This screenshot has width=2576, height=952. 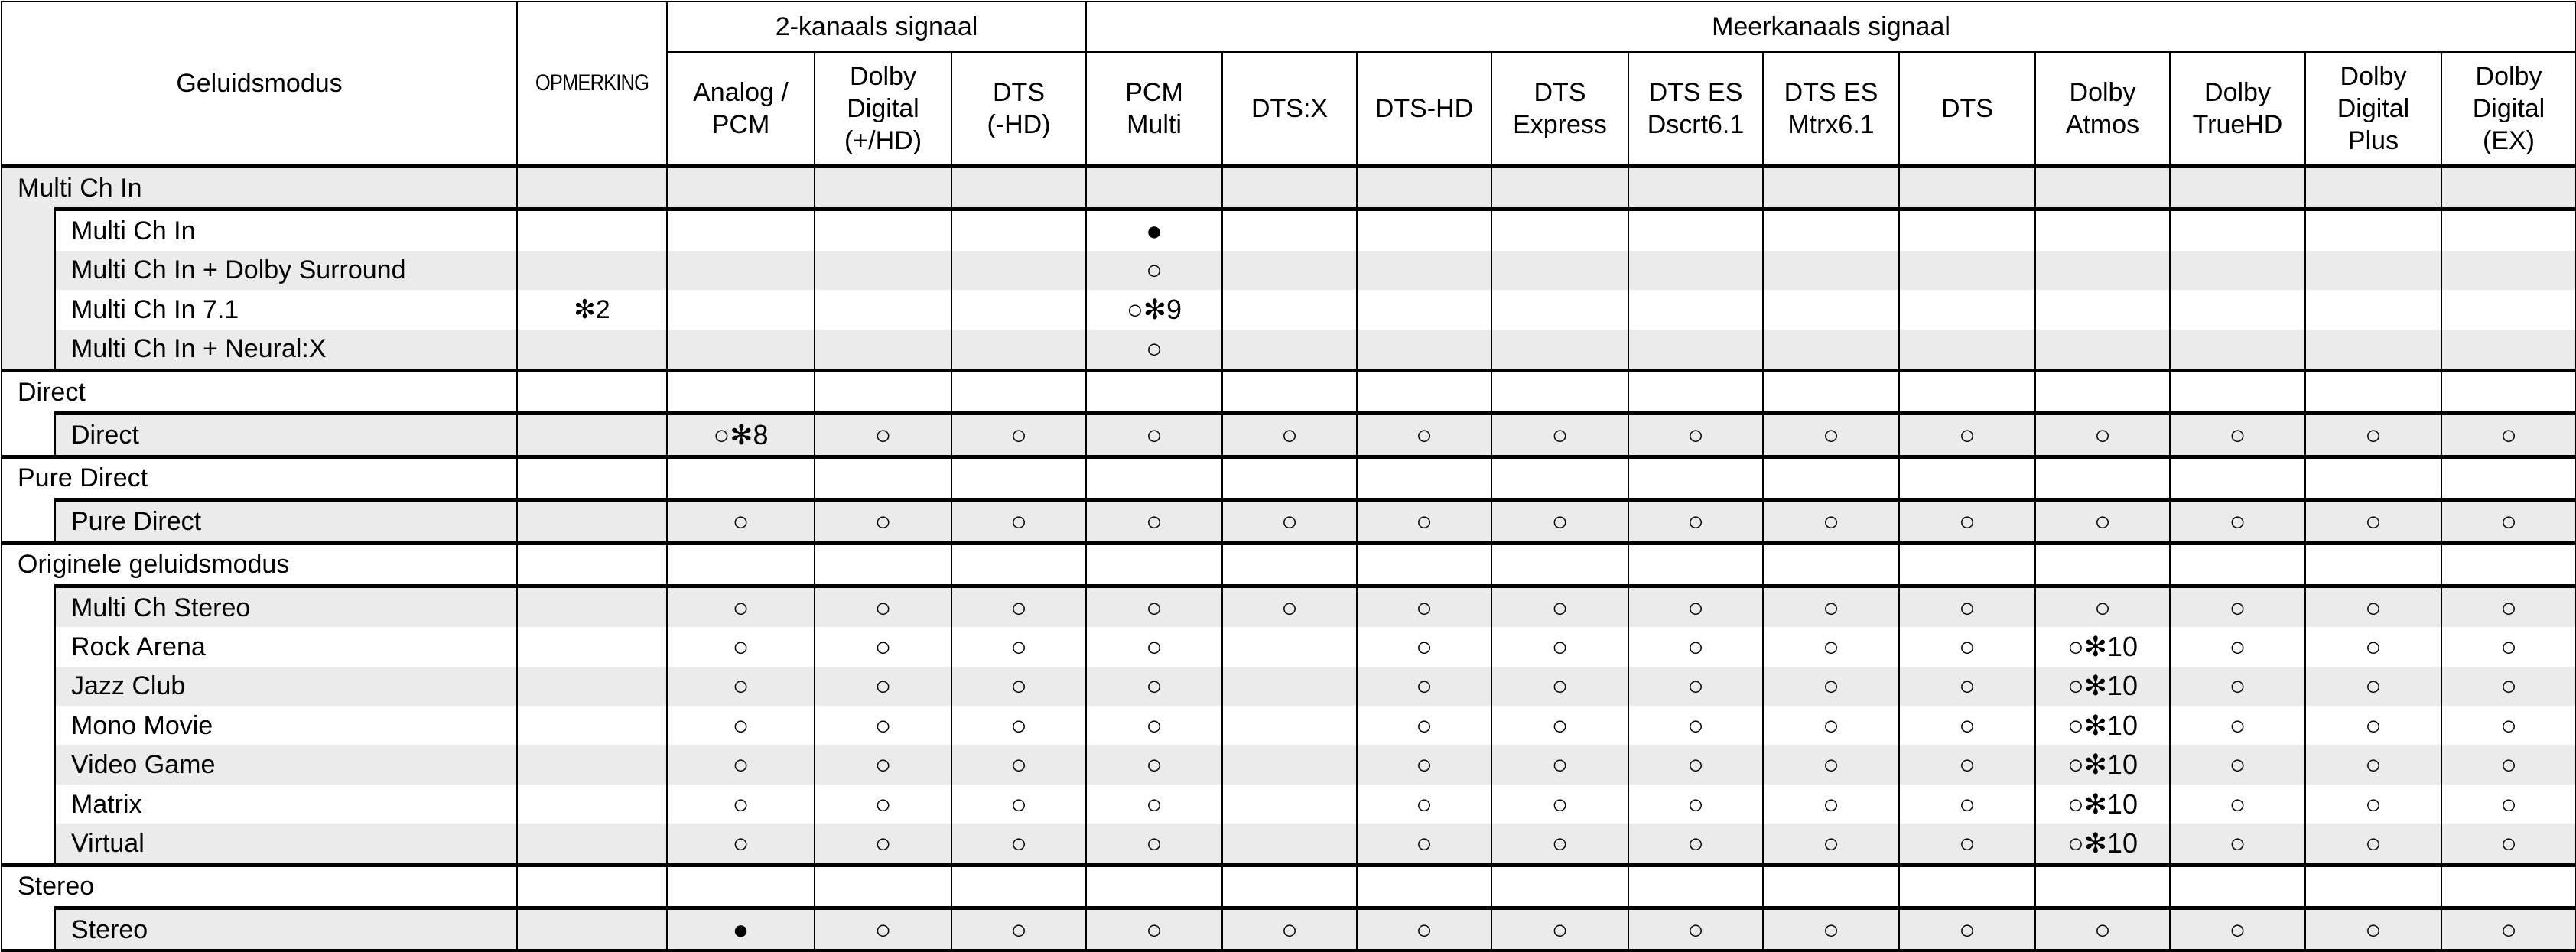 I want to click on sound-mode-label: Direct, so click(x=286, y=434).